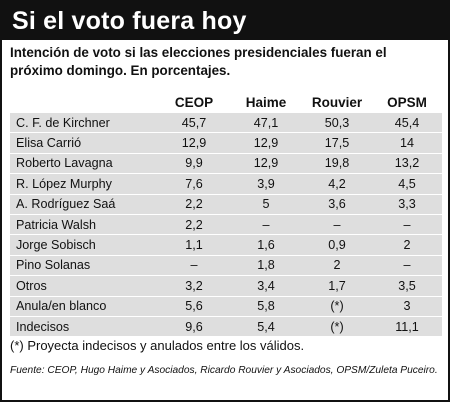  What do you see at coordinates (266, 122) in the screenshot?
I see `value-haime: 47,1` at bounding box center [266, 122].